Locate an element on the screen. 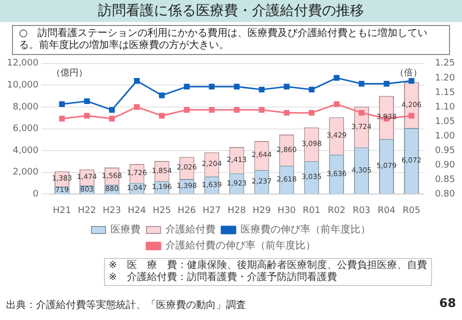 This screenshot has width=462, height=320. x-tick-label: H30 is located at coordinates (287, 211).